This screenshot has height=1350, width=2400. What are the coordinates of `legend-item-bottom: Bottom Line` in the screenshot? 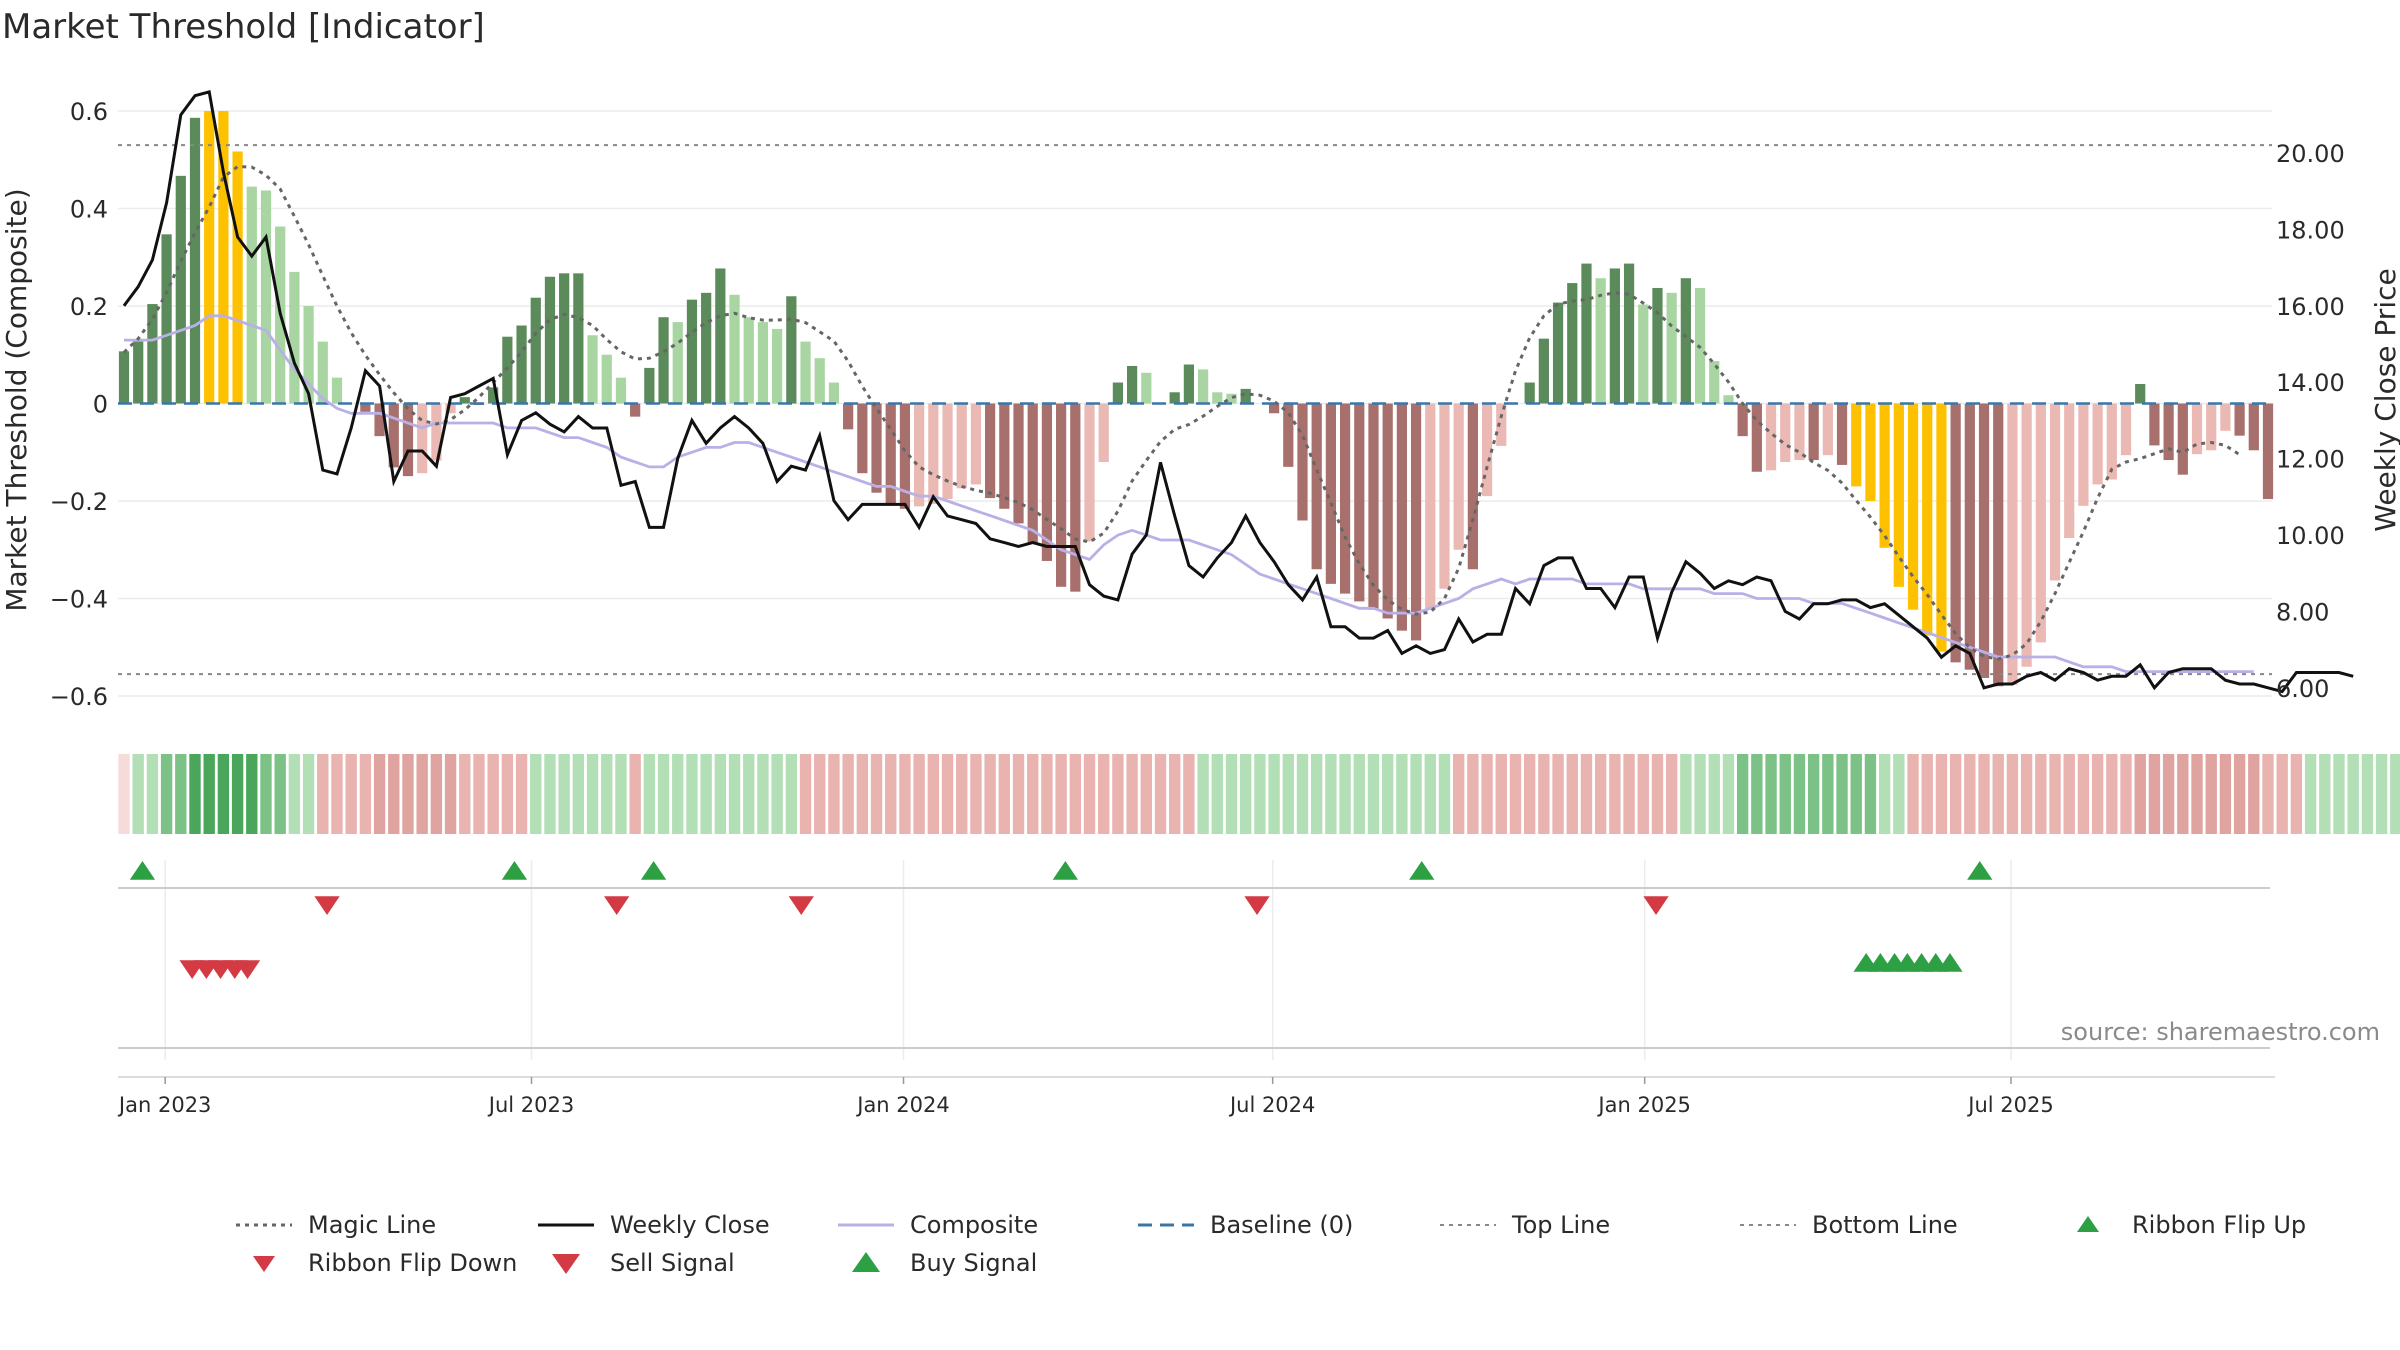 It's located at (1849, 1225).